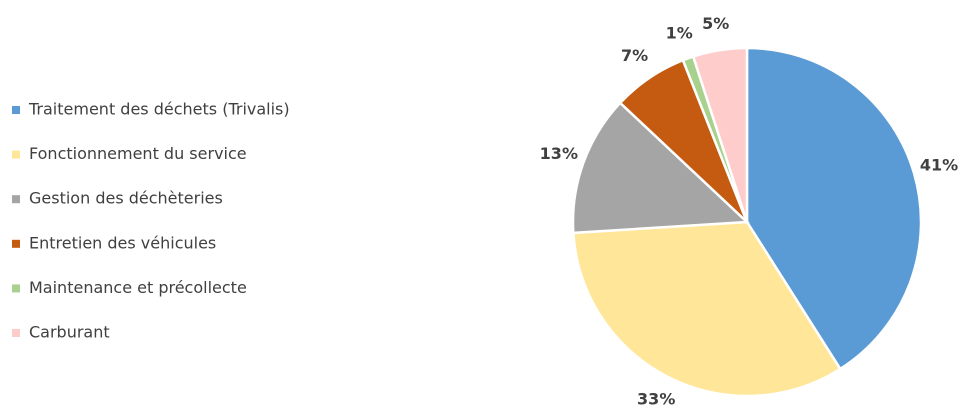  What do you see at coordinates (634, 55) in the screenshot?
I see `data-label: 7%` at bounding box center [634, 55].